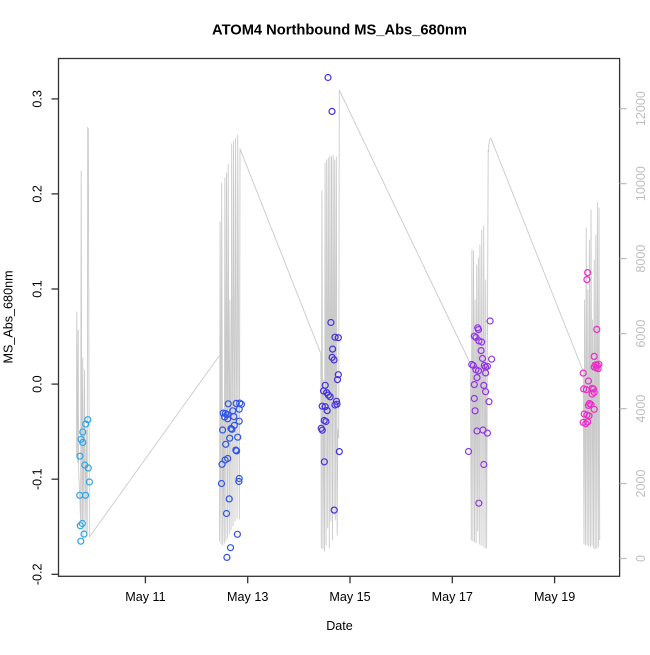  What do you see at coordinates (349, 597) in the screenshot?
I see `svg-text: May 15` at bounding box center [349, 597].